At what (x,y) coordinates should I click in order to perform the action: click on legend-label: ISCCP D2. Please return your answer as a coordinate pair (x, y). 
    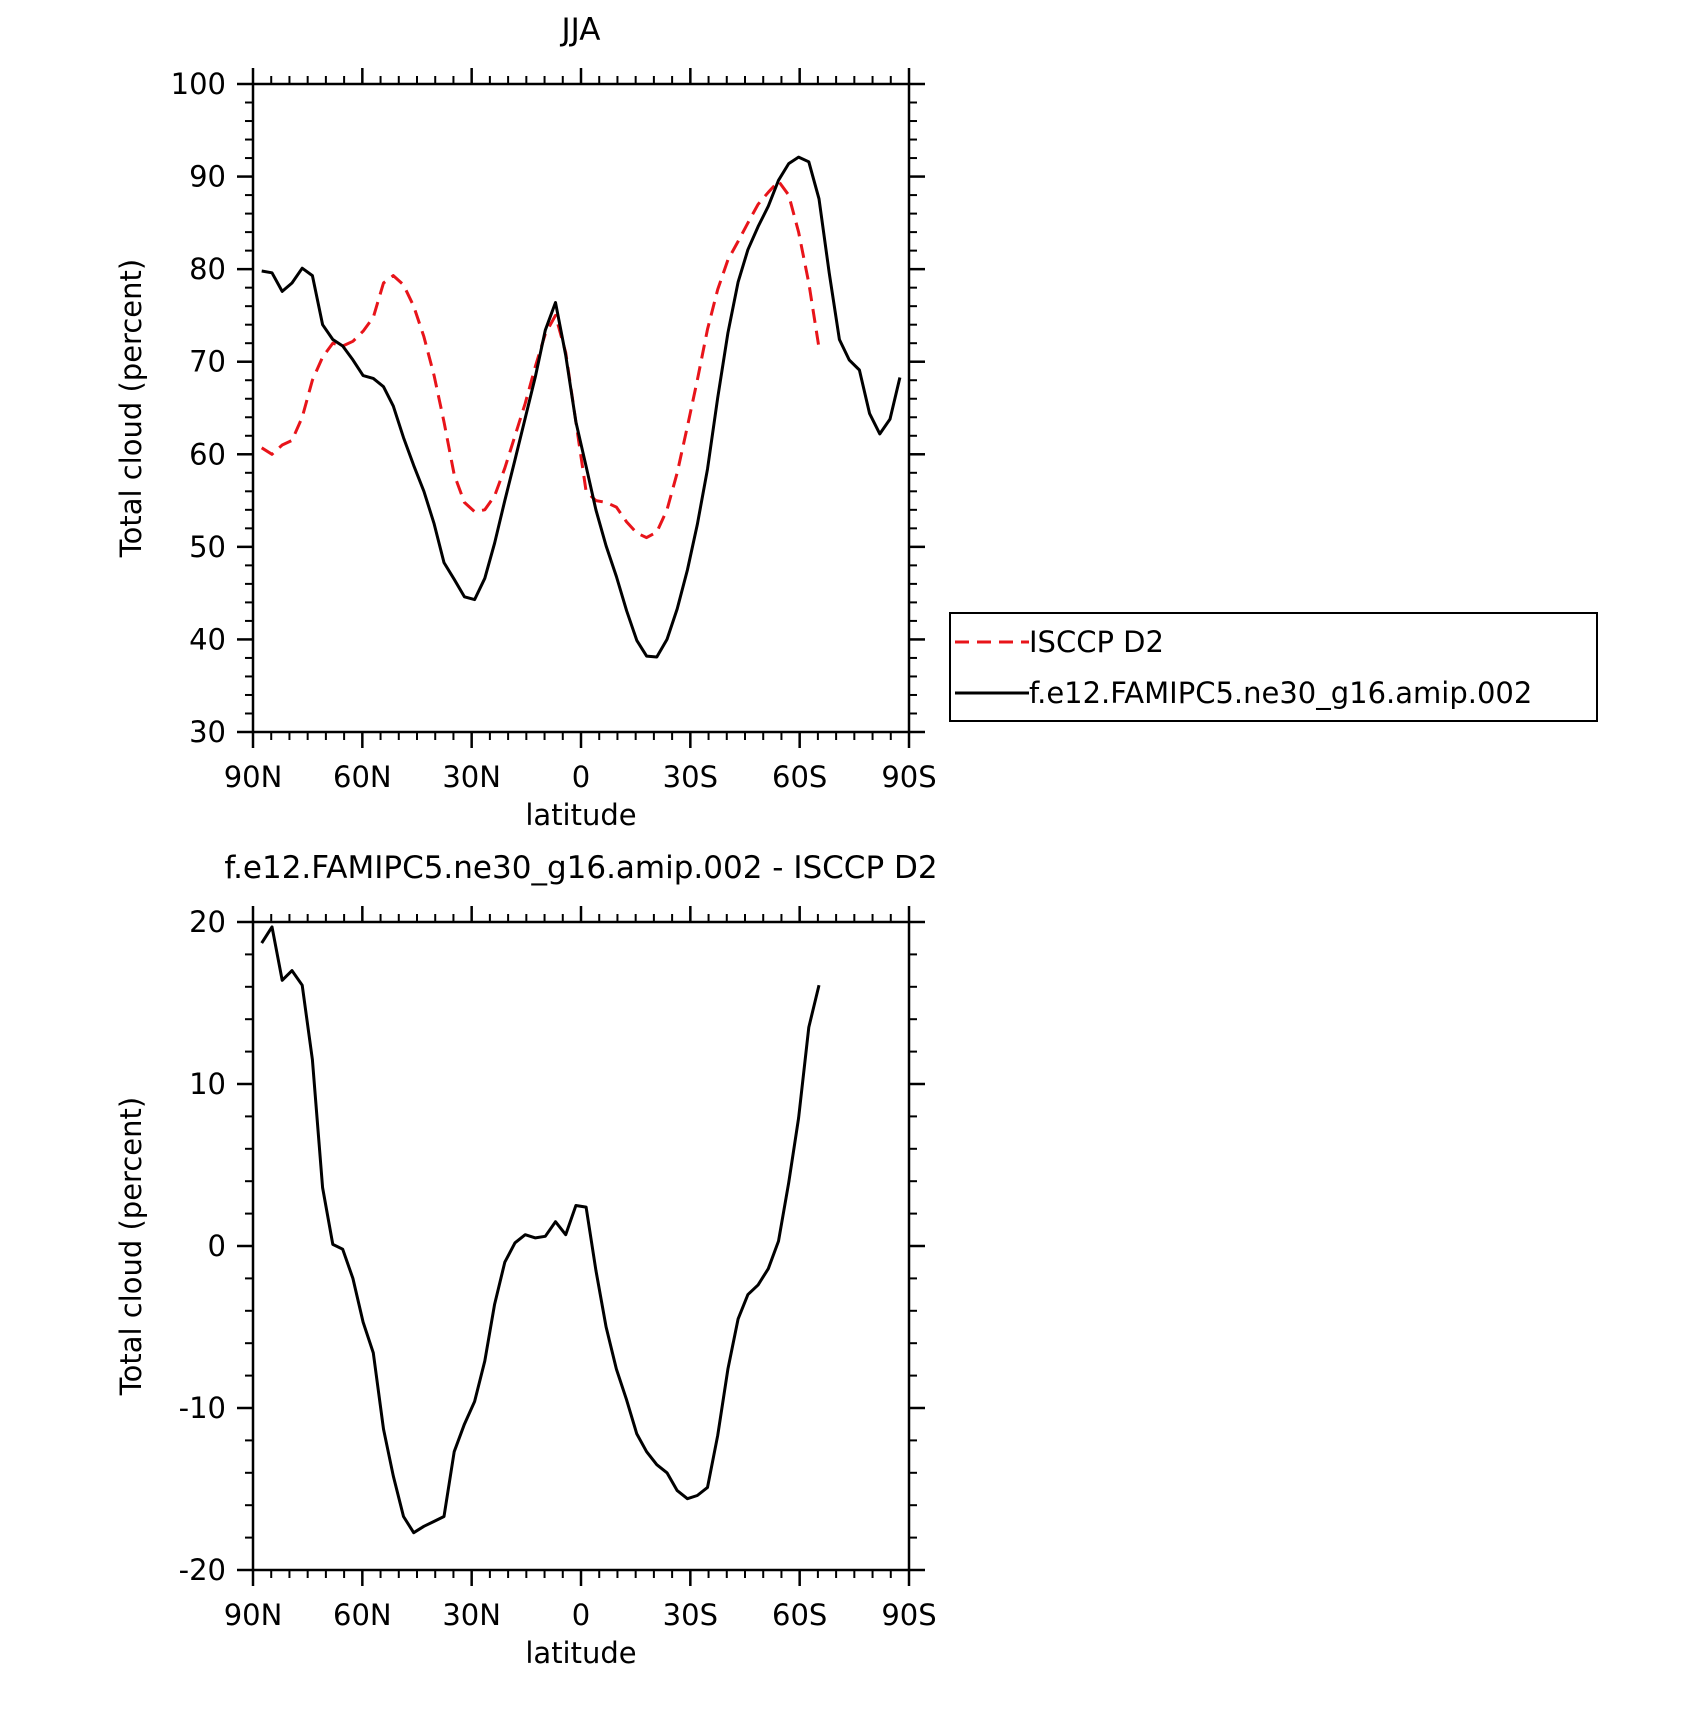
    Looking at the image, I should click on (1096, 642).